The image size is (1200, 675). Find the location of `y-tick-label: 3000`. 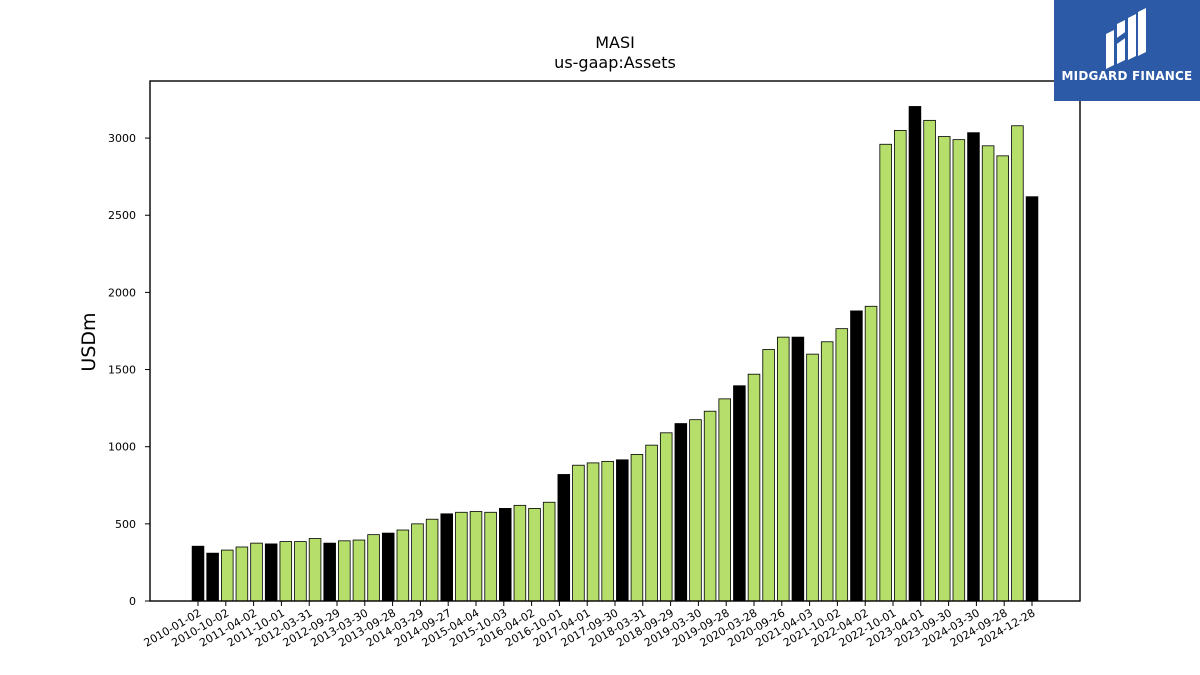

y-tick-label: 3000 is located at coordinates (122, 138).